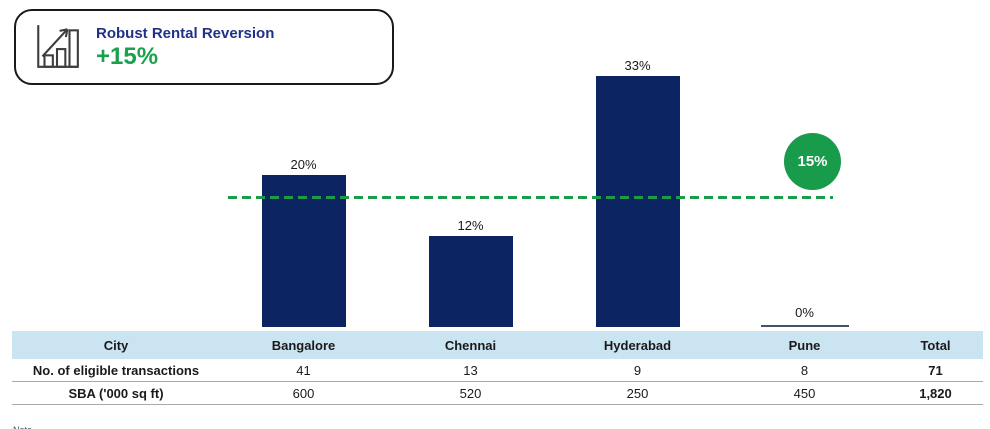 This screenshot has width=990, height=429. I want to click on col-header-pune: Pune, so click(804, 345).